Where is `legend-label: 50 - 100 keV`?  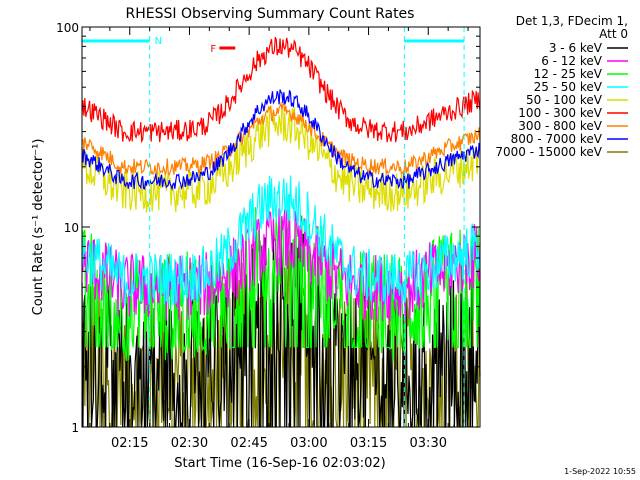 legend-label: 50 - 100 keV is located at coordinates (564, 100).